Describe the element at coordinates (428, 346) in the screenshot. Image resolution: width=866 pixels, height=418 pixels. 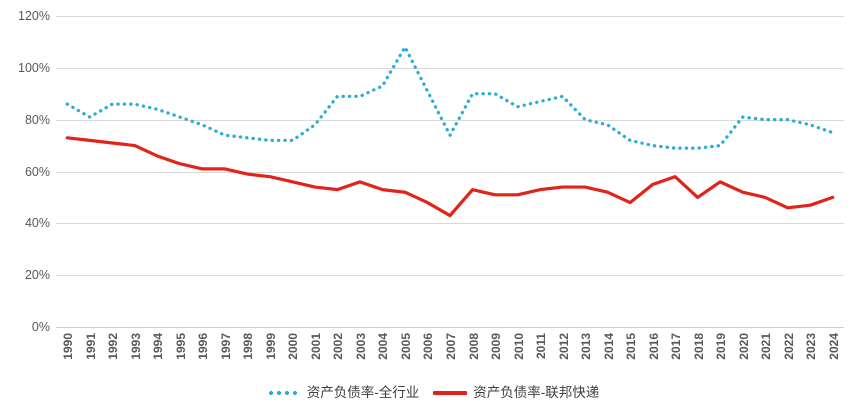
I see `x-axis-tick-label: 2006` at that location.